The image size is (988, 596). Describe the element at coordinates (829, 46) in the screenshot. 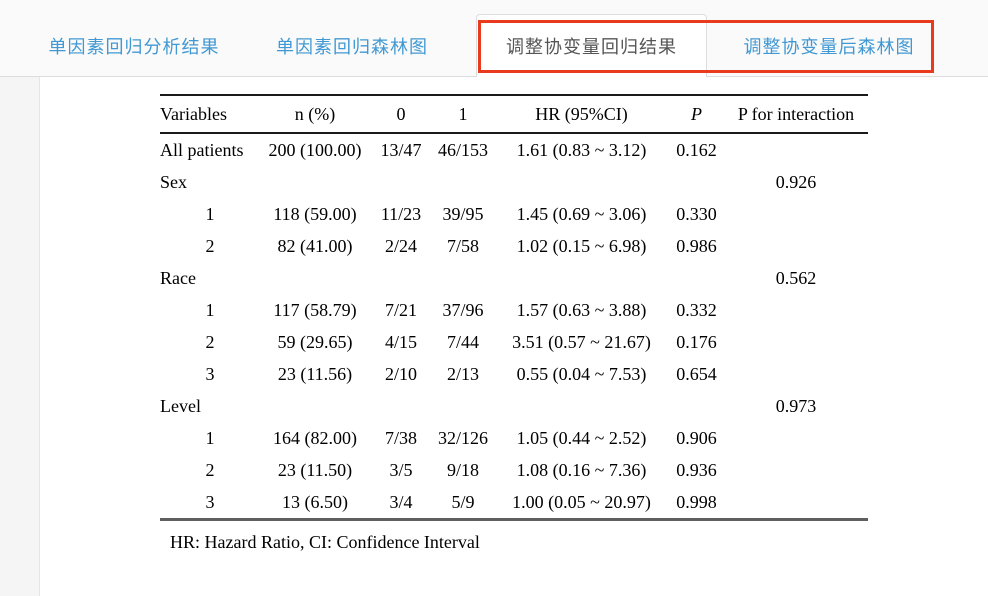

I see `tab-adjusted-covariate-forest-plot: 调整协变量后森林图` at that location.